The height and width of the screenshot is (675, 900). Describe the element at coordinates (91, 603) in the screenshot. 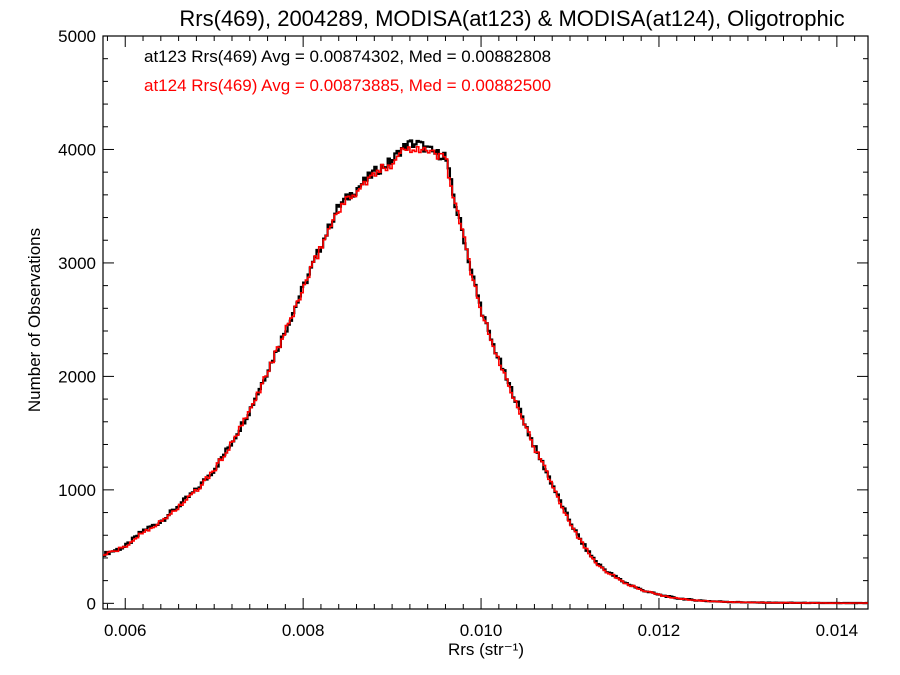

I see `y-tick-label: 0` at that location.